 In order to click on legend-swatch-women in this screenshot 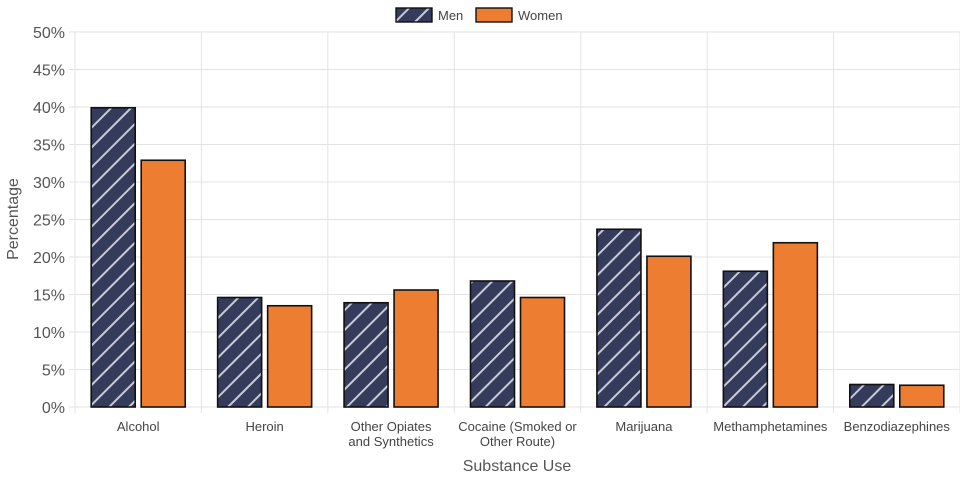, I will do `click(494, 15)`.